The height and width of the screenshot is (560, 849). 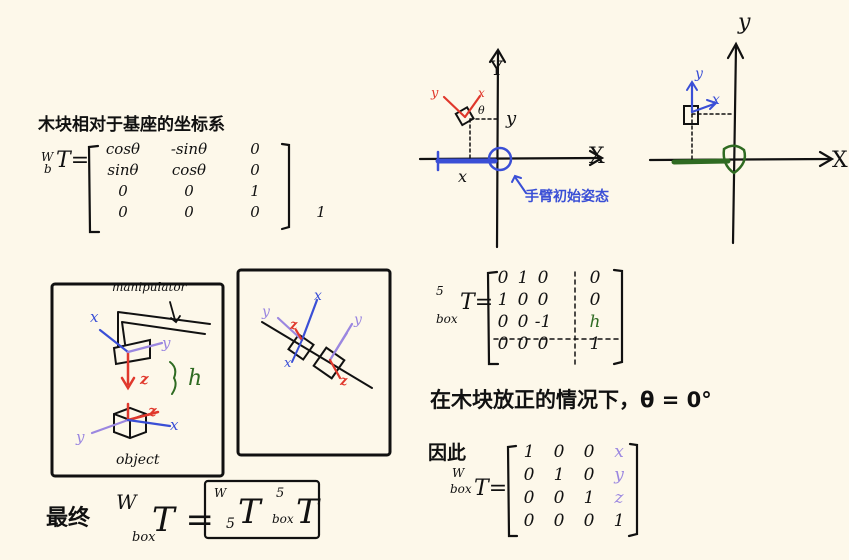 What do you see at coordinates (288, 363) in the screenshot?
I see `panel-right-x2-label: x` at bounding box center [288, 363].